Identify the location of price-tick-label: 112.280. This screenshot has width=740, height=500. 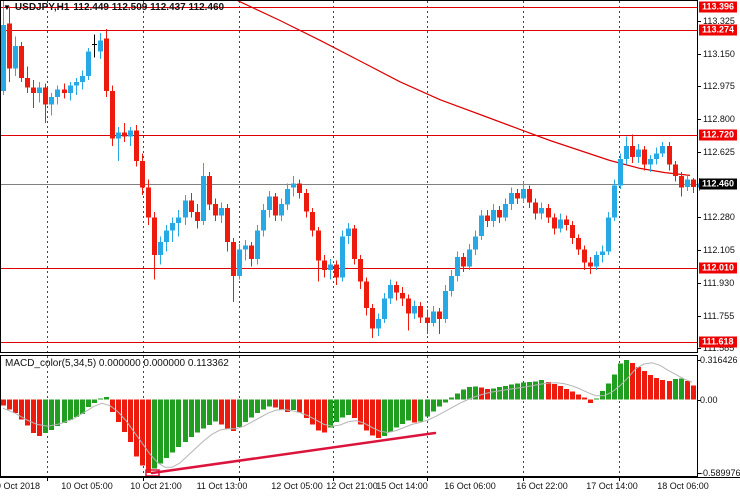
(719, 217).